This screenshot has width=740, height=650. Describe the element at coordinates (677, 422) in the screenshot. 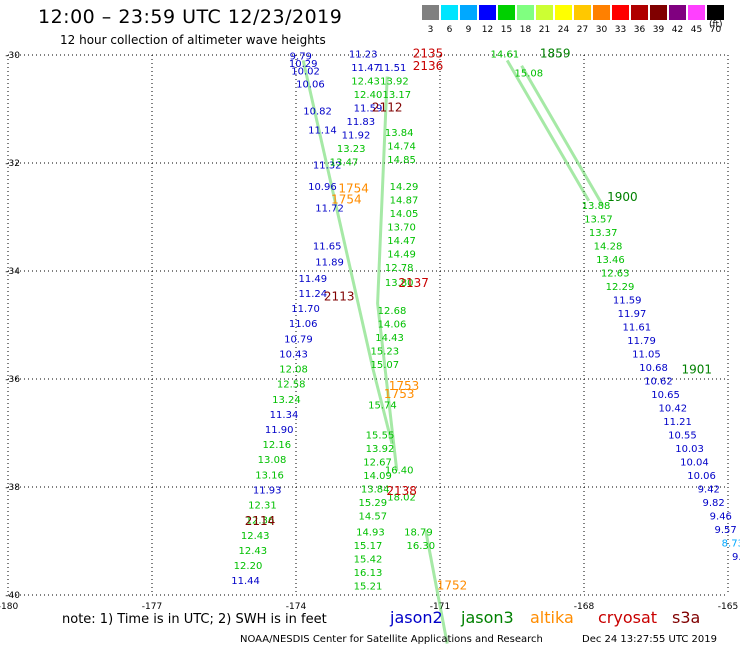

I see `swh-label: 11.21` at that location.